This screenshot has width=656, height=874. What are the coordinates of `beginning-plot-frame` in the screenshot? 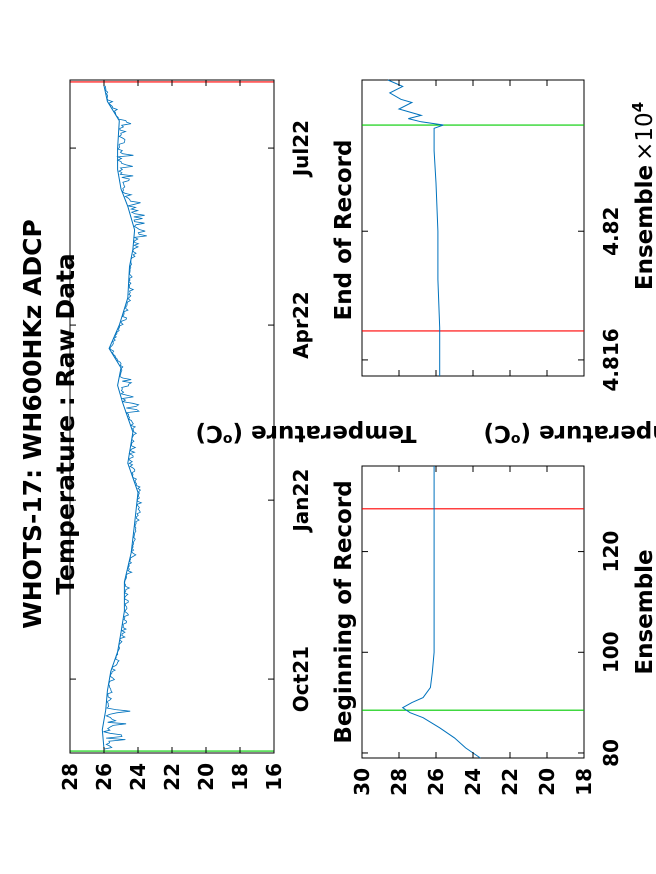 It's located at (473, 612).